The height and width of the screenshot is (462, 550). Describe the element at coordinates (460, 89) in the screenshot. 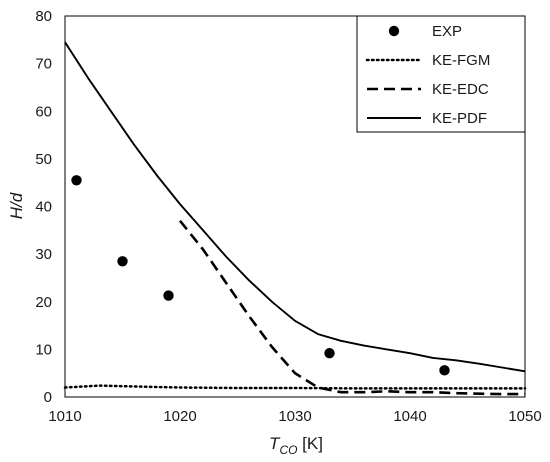

I see `legend-label-ke-edc: KE-EDC` at that location.